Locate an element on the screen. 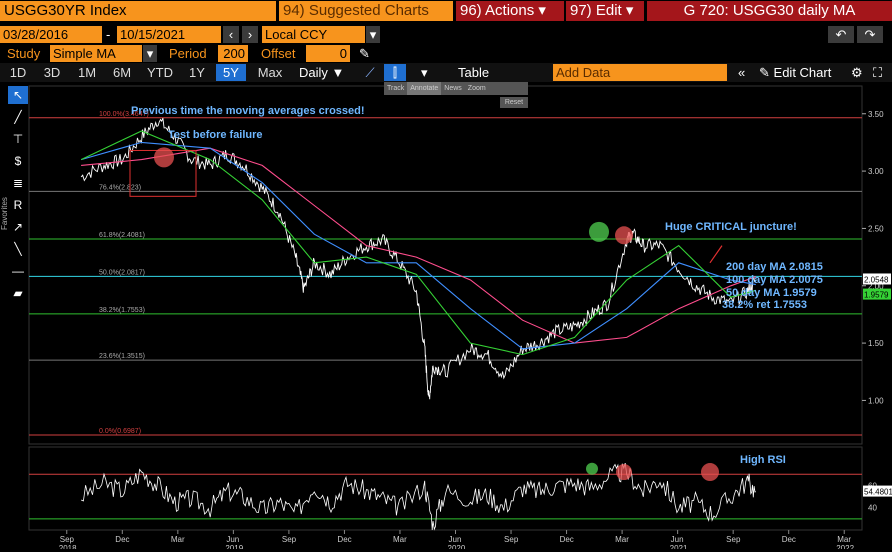  annotation-ma100: 100 day MA 2.0075 is located at coordinates (774, 280).